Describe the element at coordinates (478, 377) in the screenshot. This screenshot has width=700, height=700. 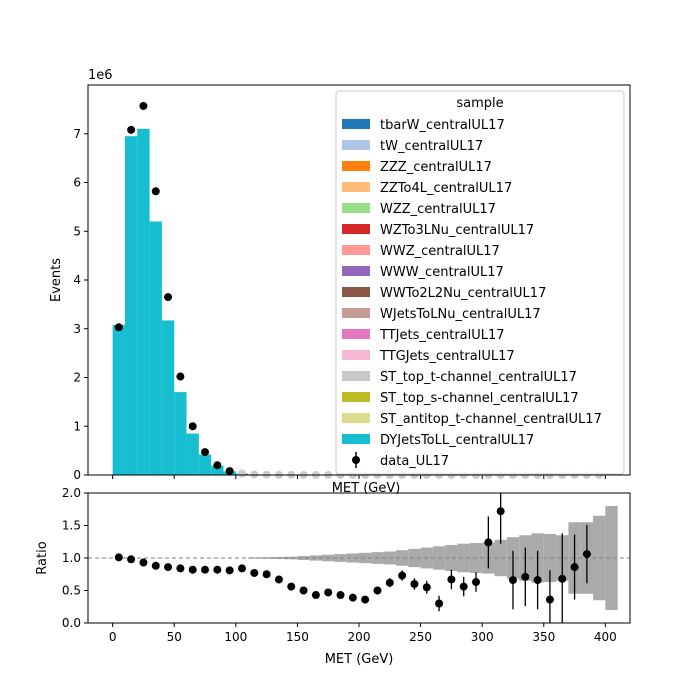
I see `legend-entry-label: ST_top_t-channel_centralUL17` at that location.